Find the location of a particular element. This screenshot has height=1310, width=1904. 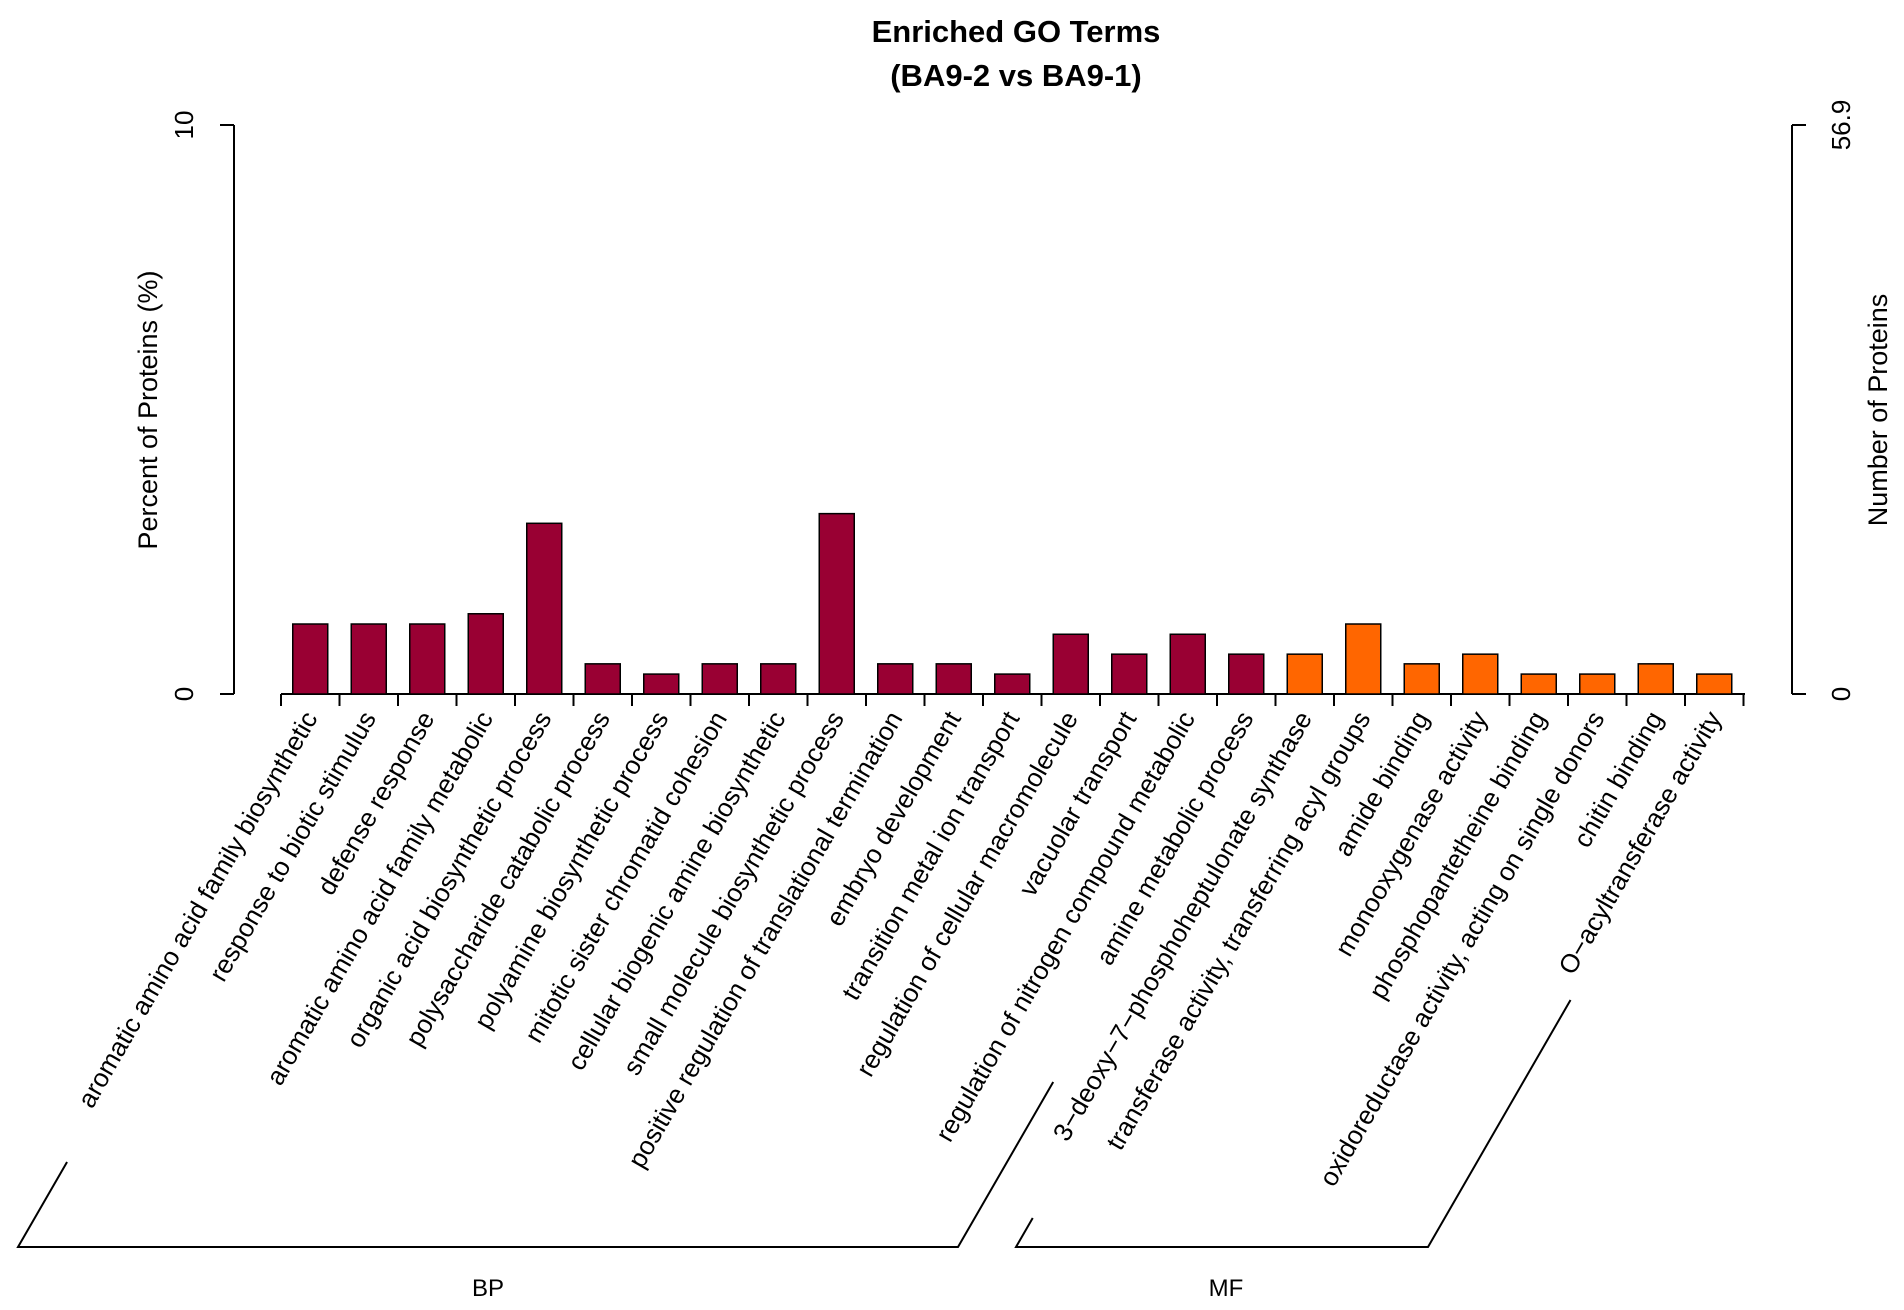

x-ticks is located at coordinates (1012, 700).